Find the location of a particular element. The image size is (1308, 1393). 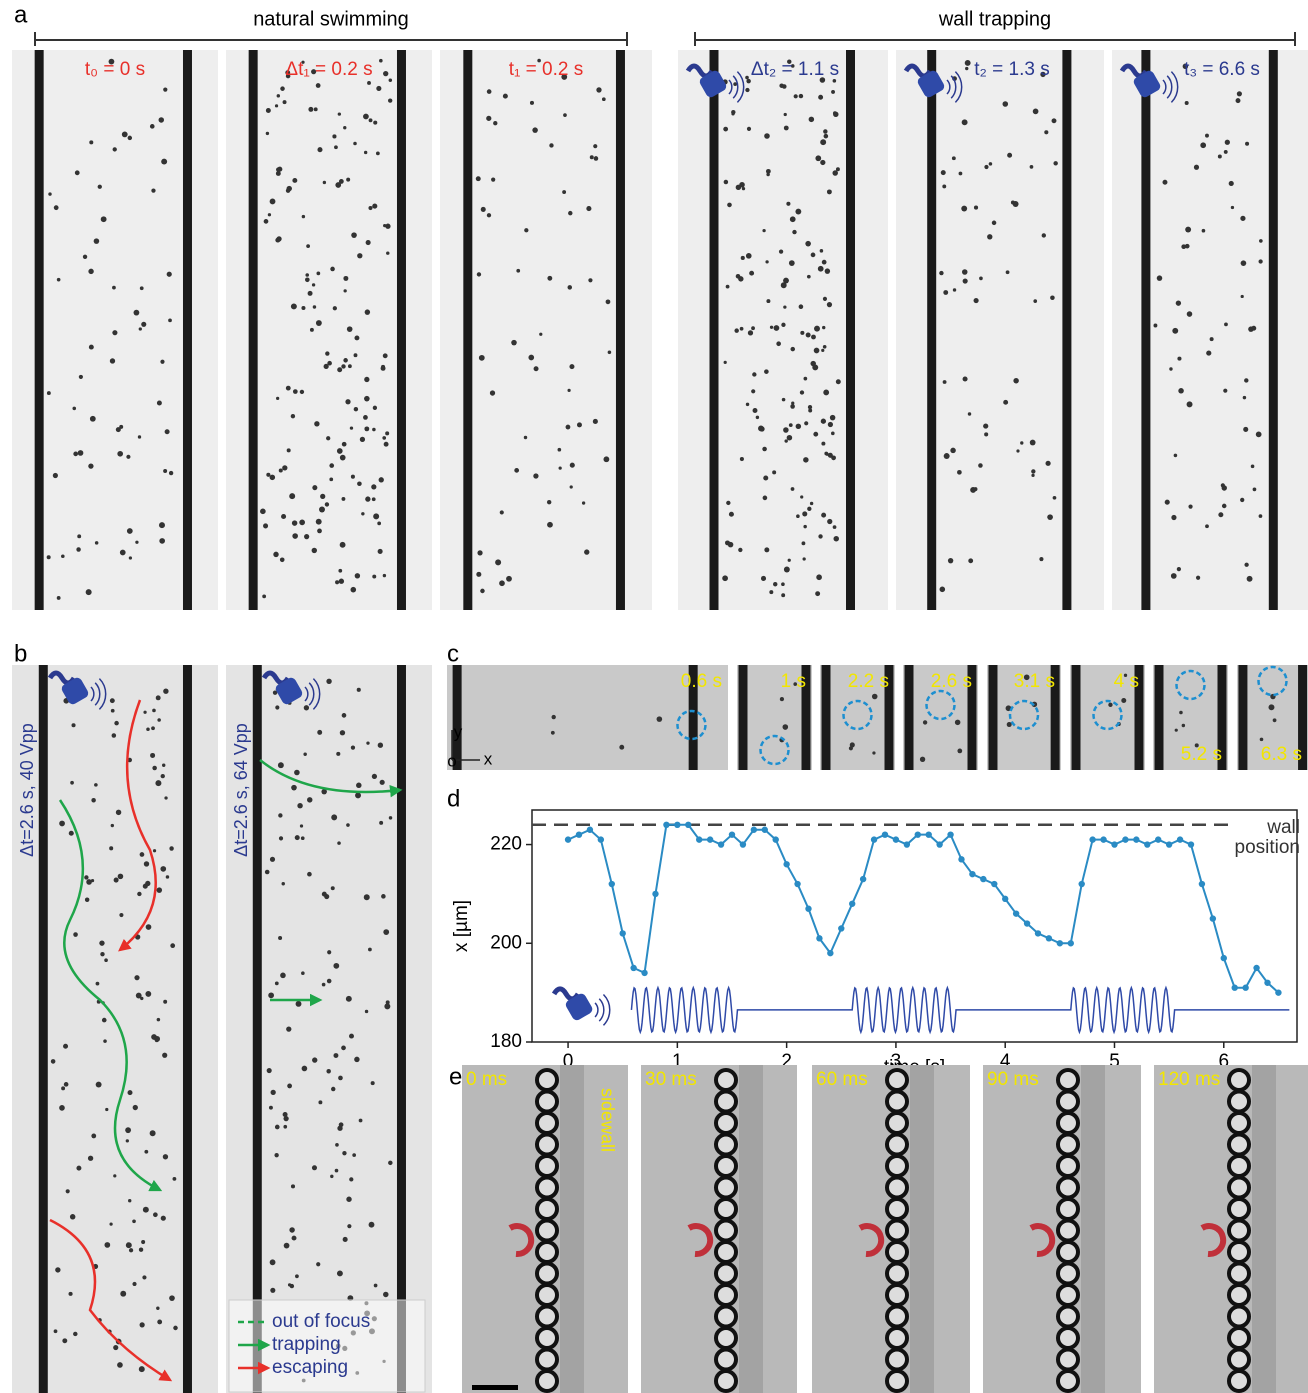

wave is located at coordinates (596, 1010).